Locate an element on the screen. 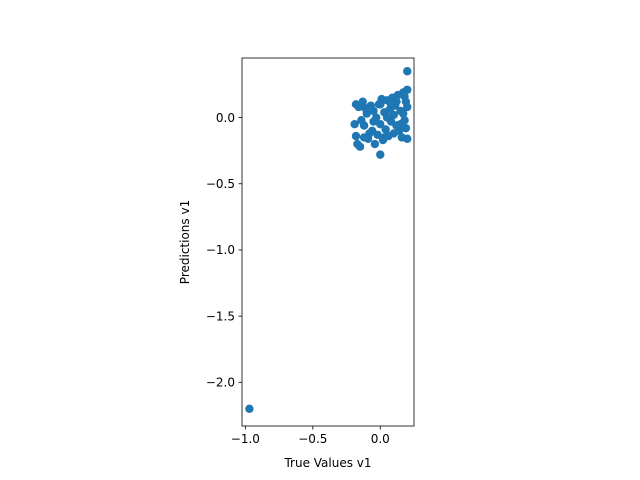 Image resolution: width=640 pixels, height=480 pixels. y-tick-label: −2.0 is located at coordinates (220, 383).